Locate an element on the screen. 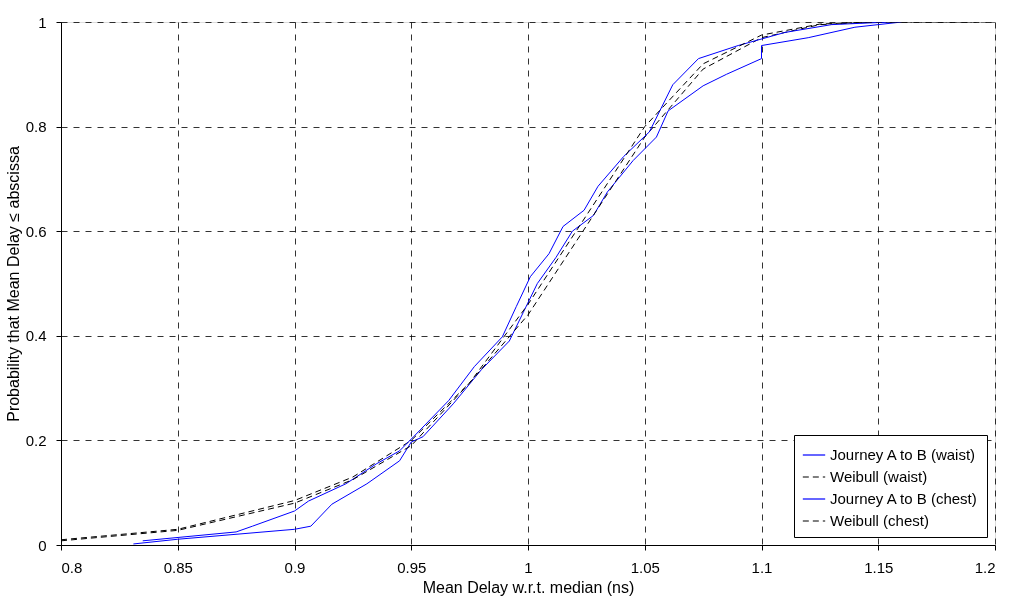 The width and height of the screenshot is (1021, 600). x-tick-label: 0.95 is located at coordinates (412, 567).